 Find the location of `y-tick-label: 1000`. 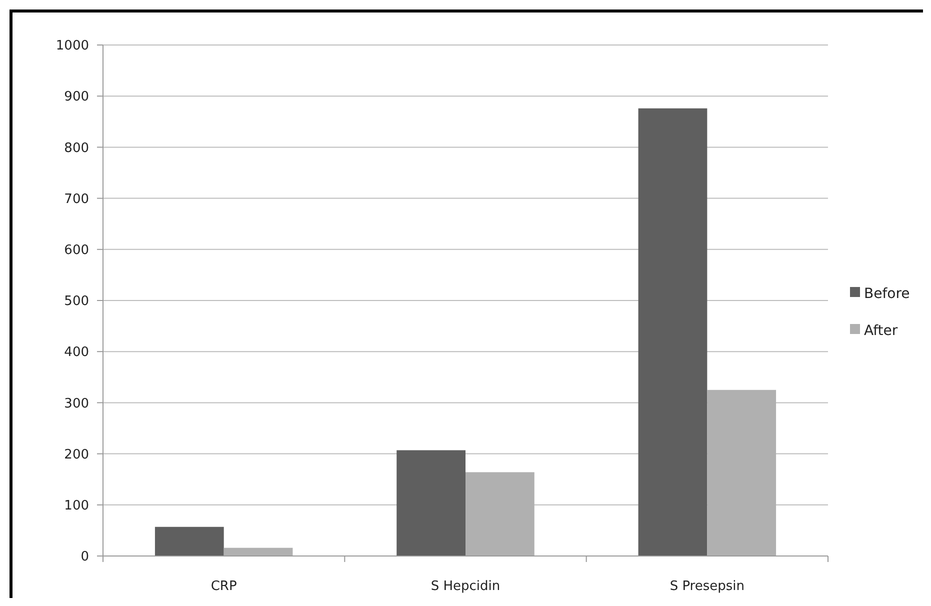

y-tick-label: 1000 is located at coordinates (72, 46).